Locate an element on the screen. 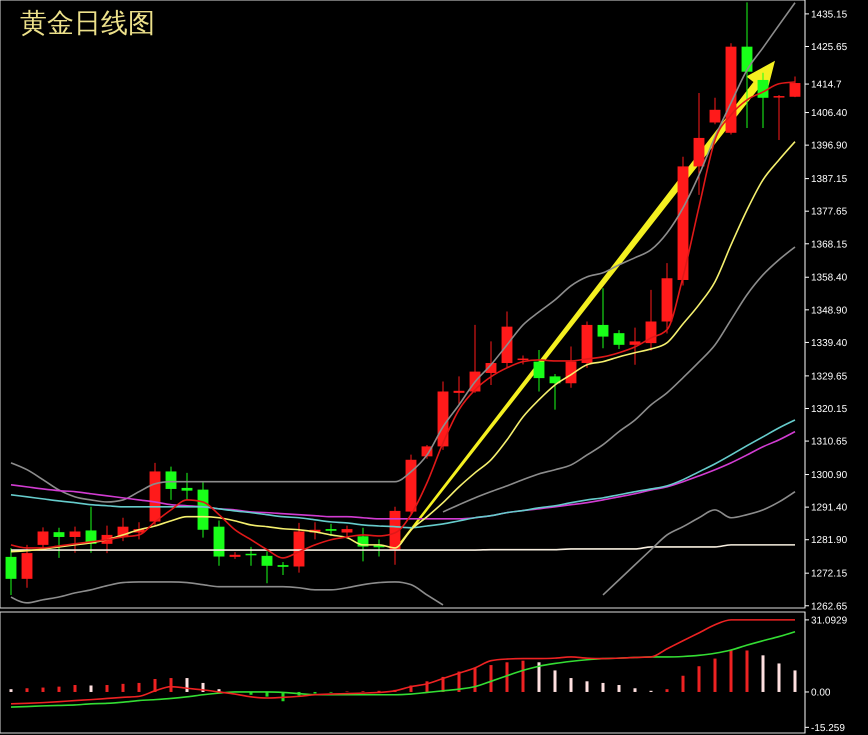  y-tick-label: 1339.40 is located at coordinates (829, 343).